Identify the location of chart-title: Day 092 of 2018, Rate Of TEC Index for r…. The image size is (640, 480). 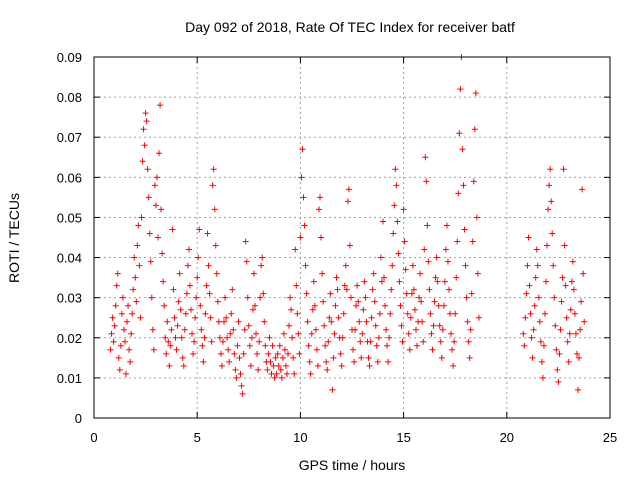
(350, 27).